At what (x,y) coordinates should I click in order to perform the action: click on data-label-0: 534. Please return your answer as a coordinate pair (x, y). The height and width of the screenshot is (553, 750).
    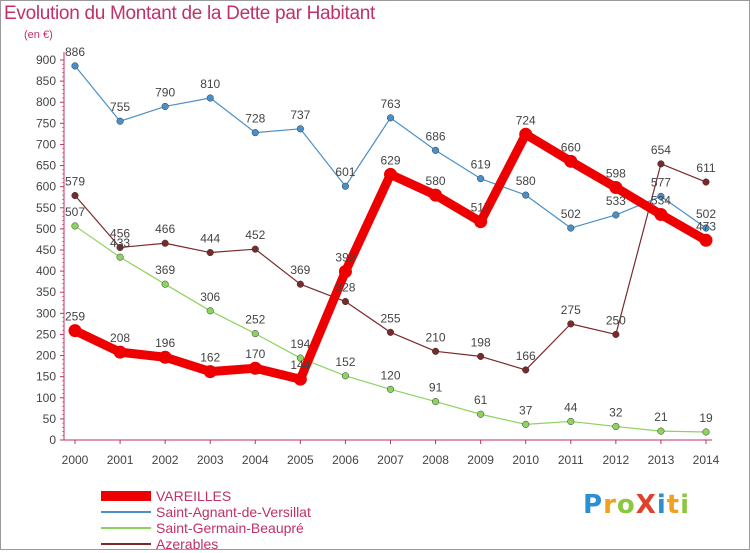
    Looking at the image, I should click on (661, 201).